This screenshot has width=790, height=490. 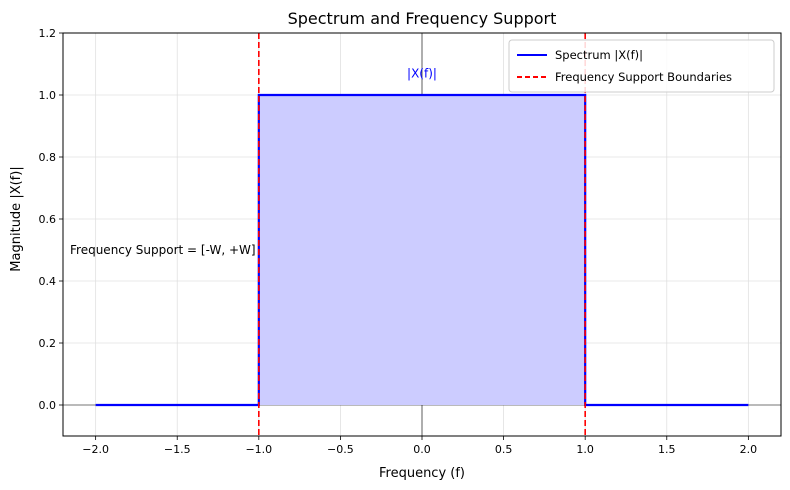 What do you see at coordinates (48, 219) in the screenshot?
I see `y-tick-label: 0.6` at bounding box center [48, 219].